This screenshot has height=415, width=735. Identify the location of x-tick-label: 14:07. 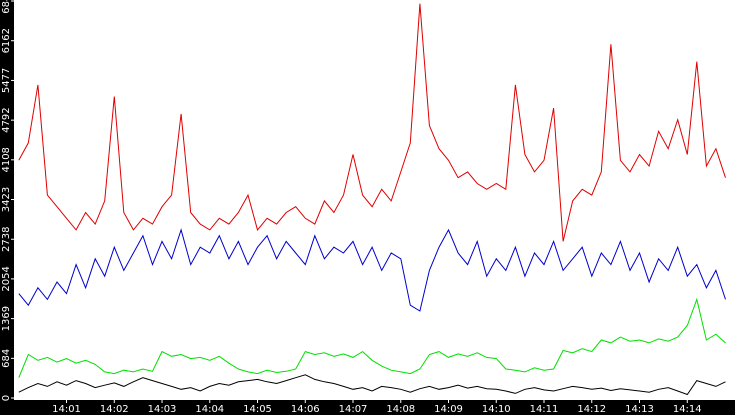
(353, 409).